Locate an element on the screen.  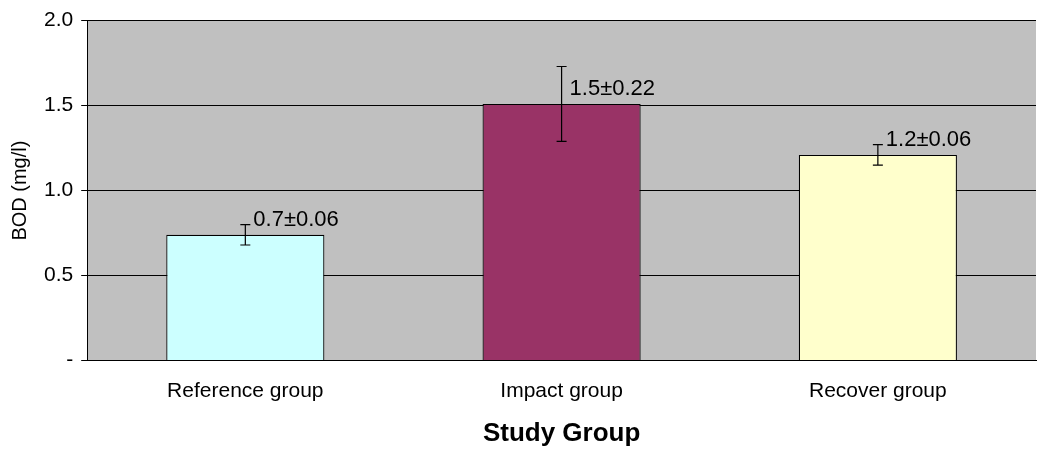
y-tick-label: 1.5 is located at coordinates (58, 104).